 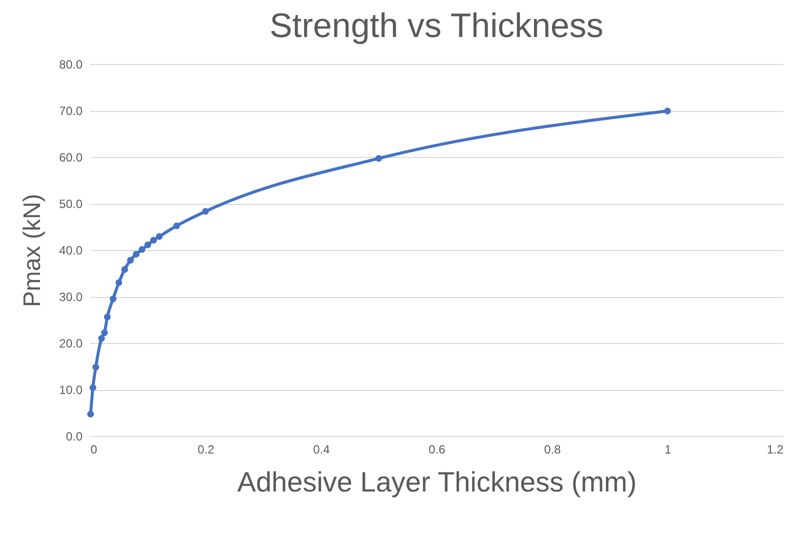 What do you see at coordinates (437, 449) in the screenshot?
I see `x-tick-label: 0.6` at bounding box center [437, 449].